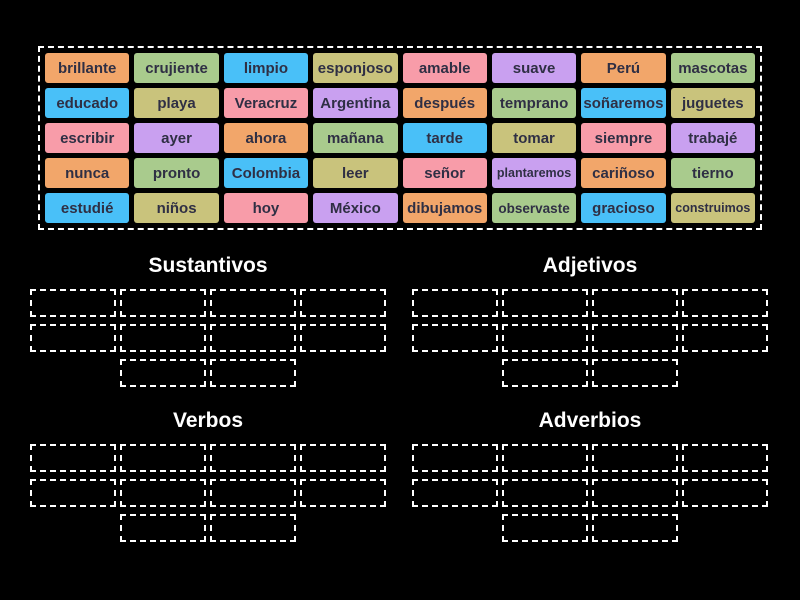 The height and width of the screenshot is (600, 800). I want to click on word-tile: crujiente, so click(176, 68).